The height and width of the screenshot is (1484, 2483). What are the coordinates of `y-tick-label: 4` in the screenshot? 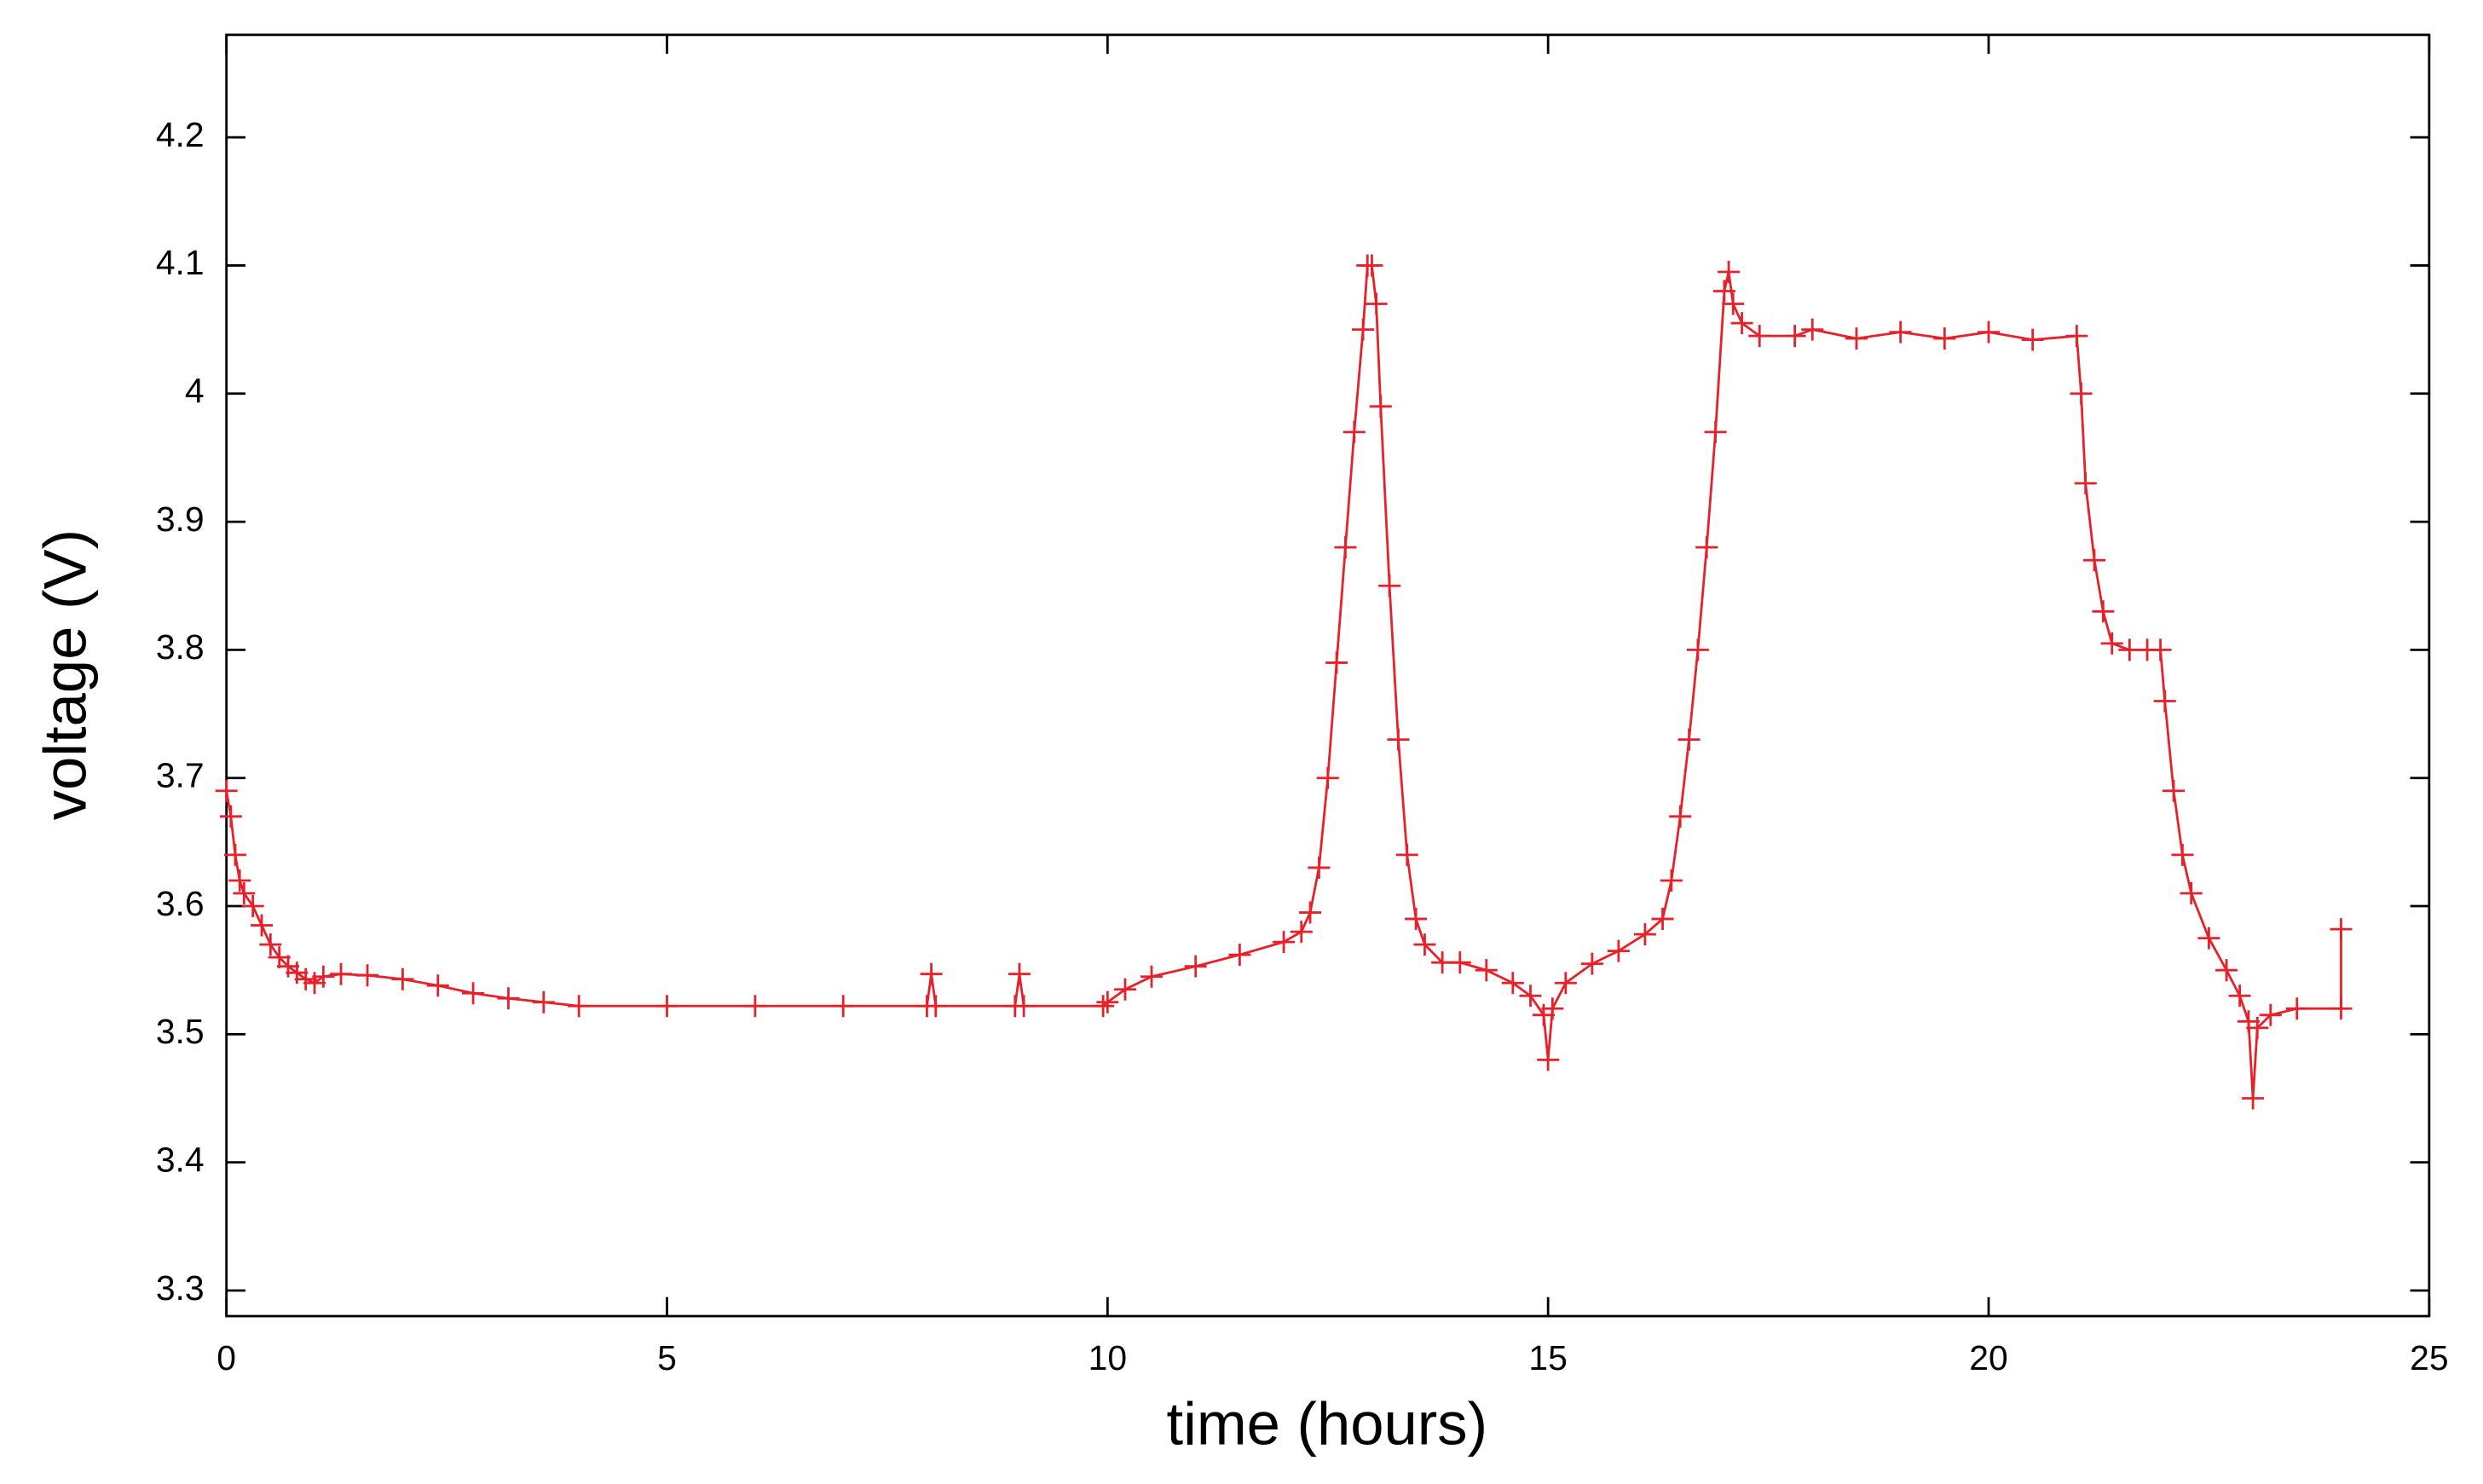 It's located at (195, 391).